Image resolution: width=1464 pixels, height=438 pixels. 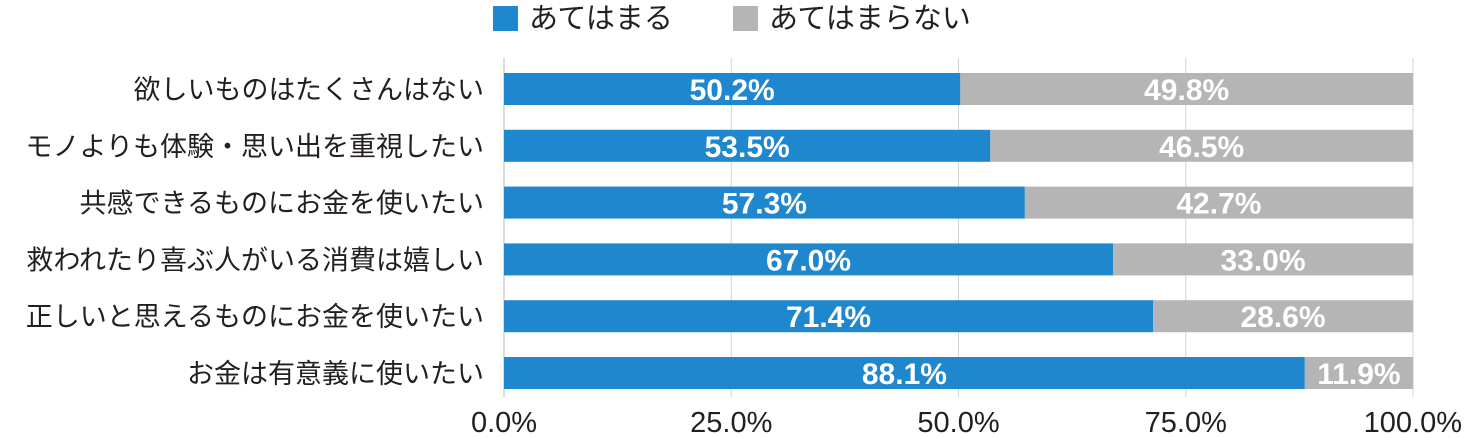 I want to click on x-axis-tick-labels: 0.0% 25.0% 50.0% 75.0% 100.0%, so click(x=966, y=422).